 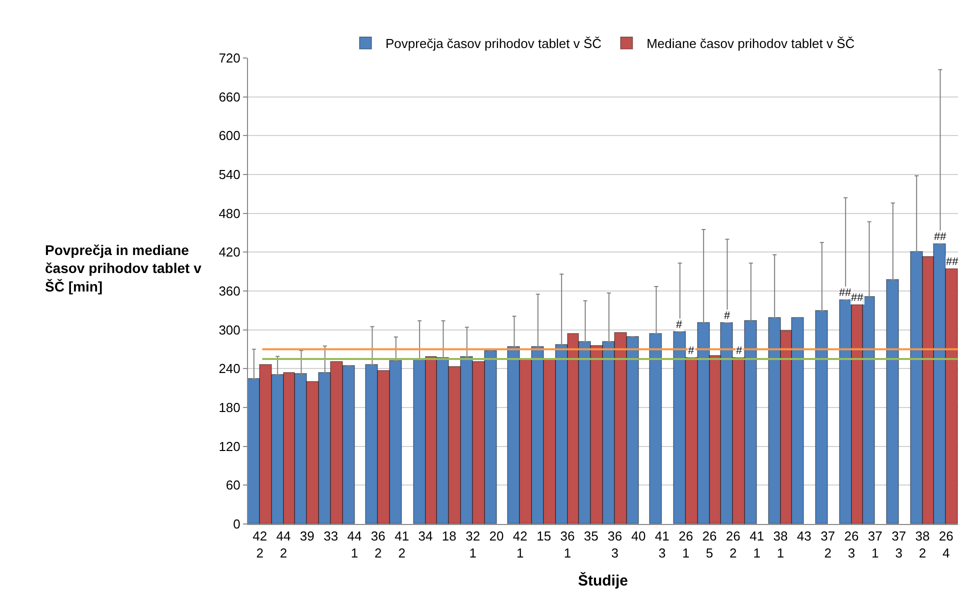 What do you see at coordinates (567, 544) in the screenshot?
I see `x-tick-label: 36 1` at bounding box center [567, 544].